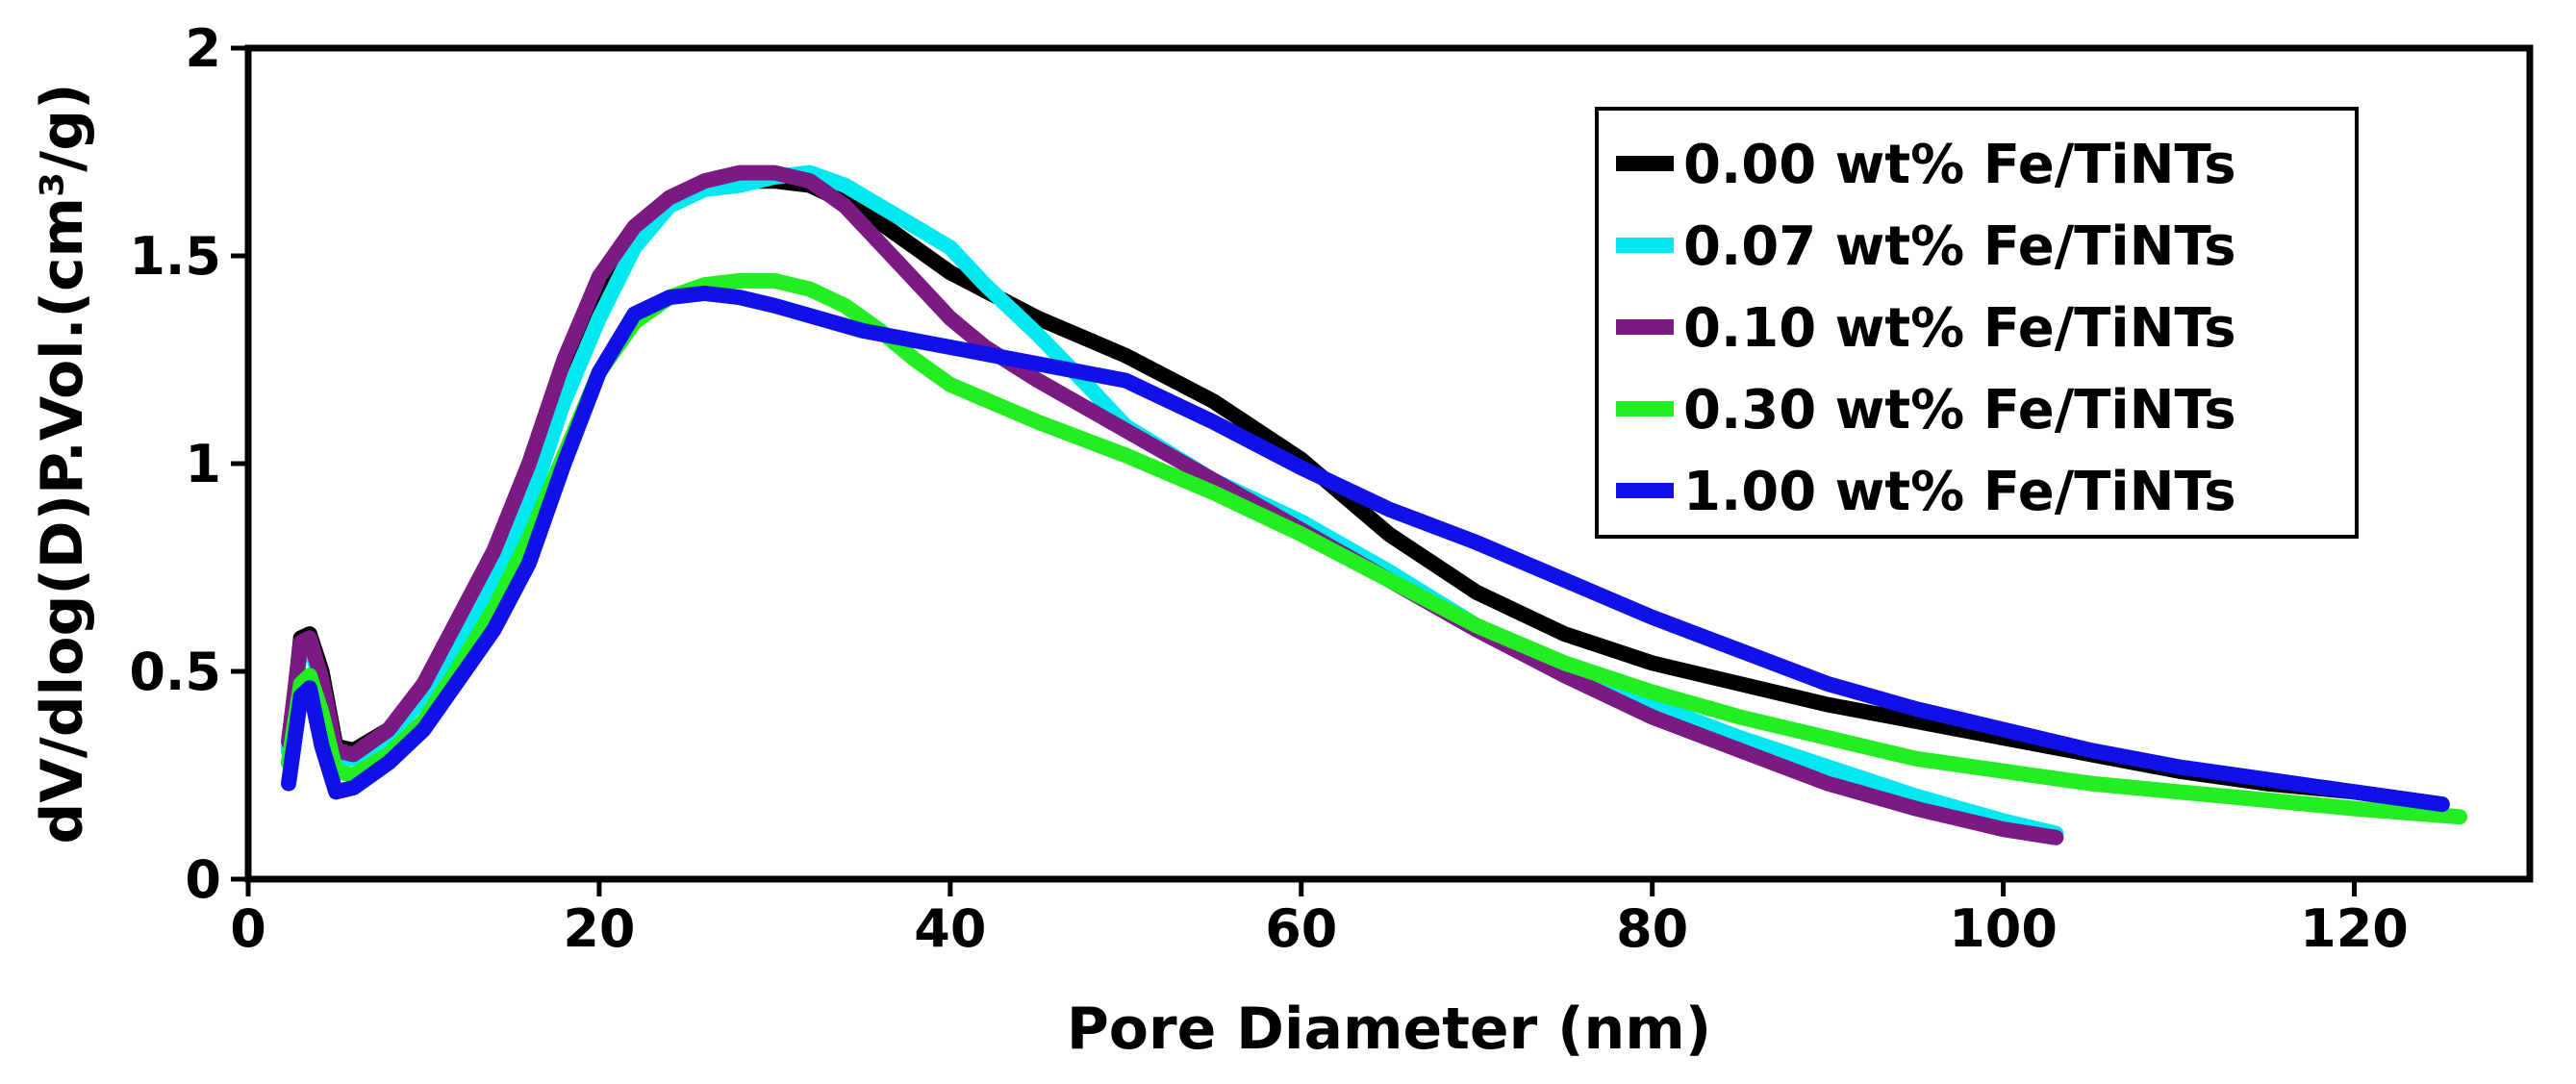 Image resolution: width=2576 pixels, height=1084 pixels. Describe the element at coordinates (1960, 246) in the screenshot. I see `legend-label-1: 0.07 wt% Fe/TiNTs` at that location.